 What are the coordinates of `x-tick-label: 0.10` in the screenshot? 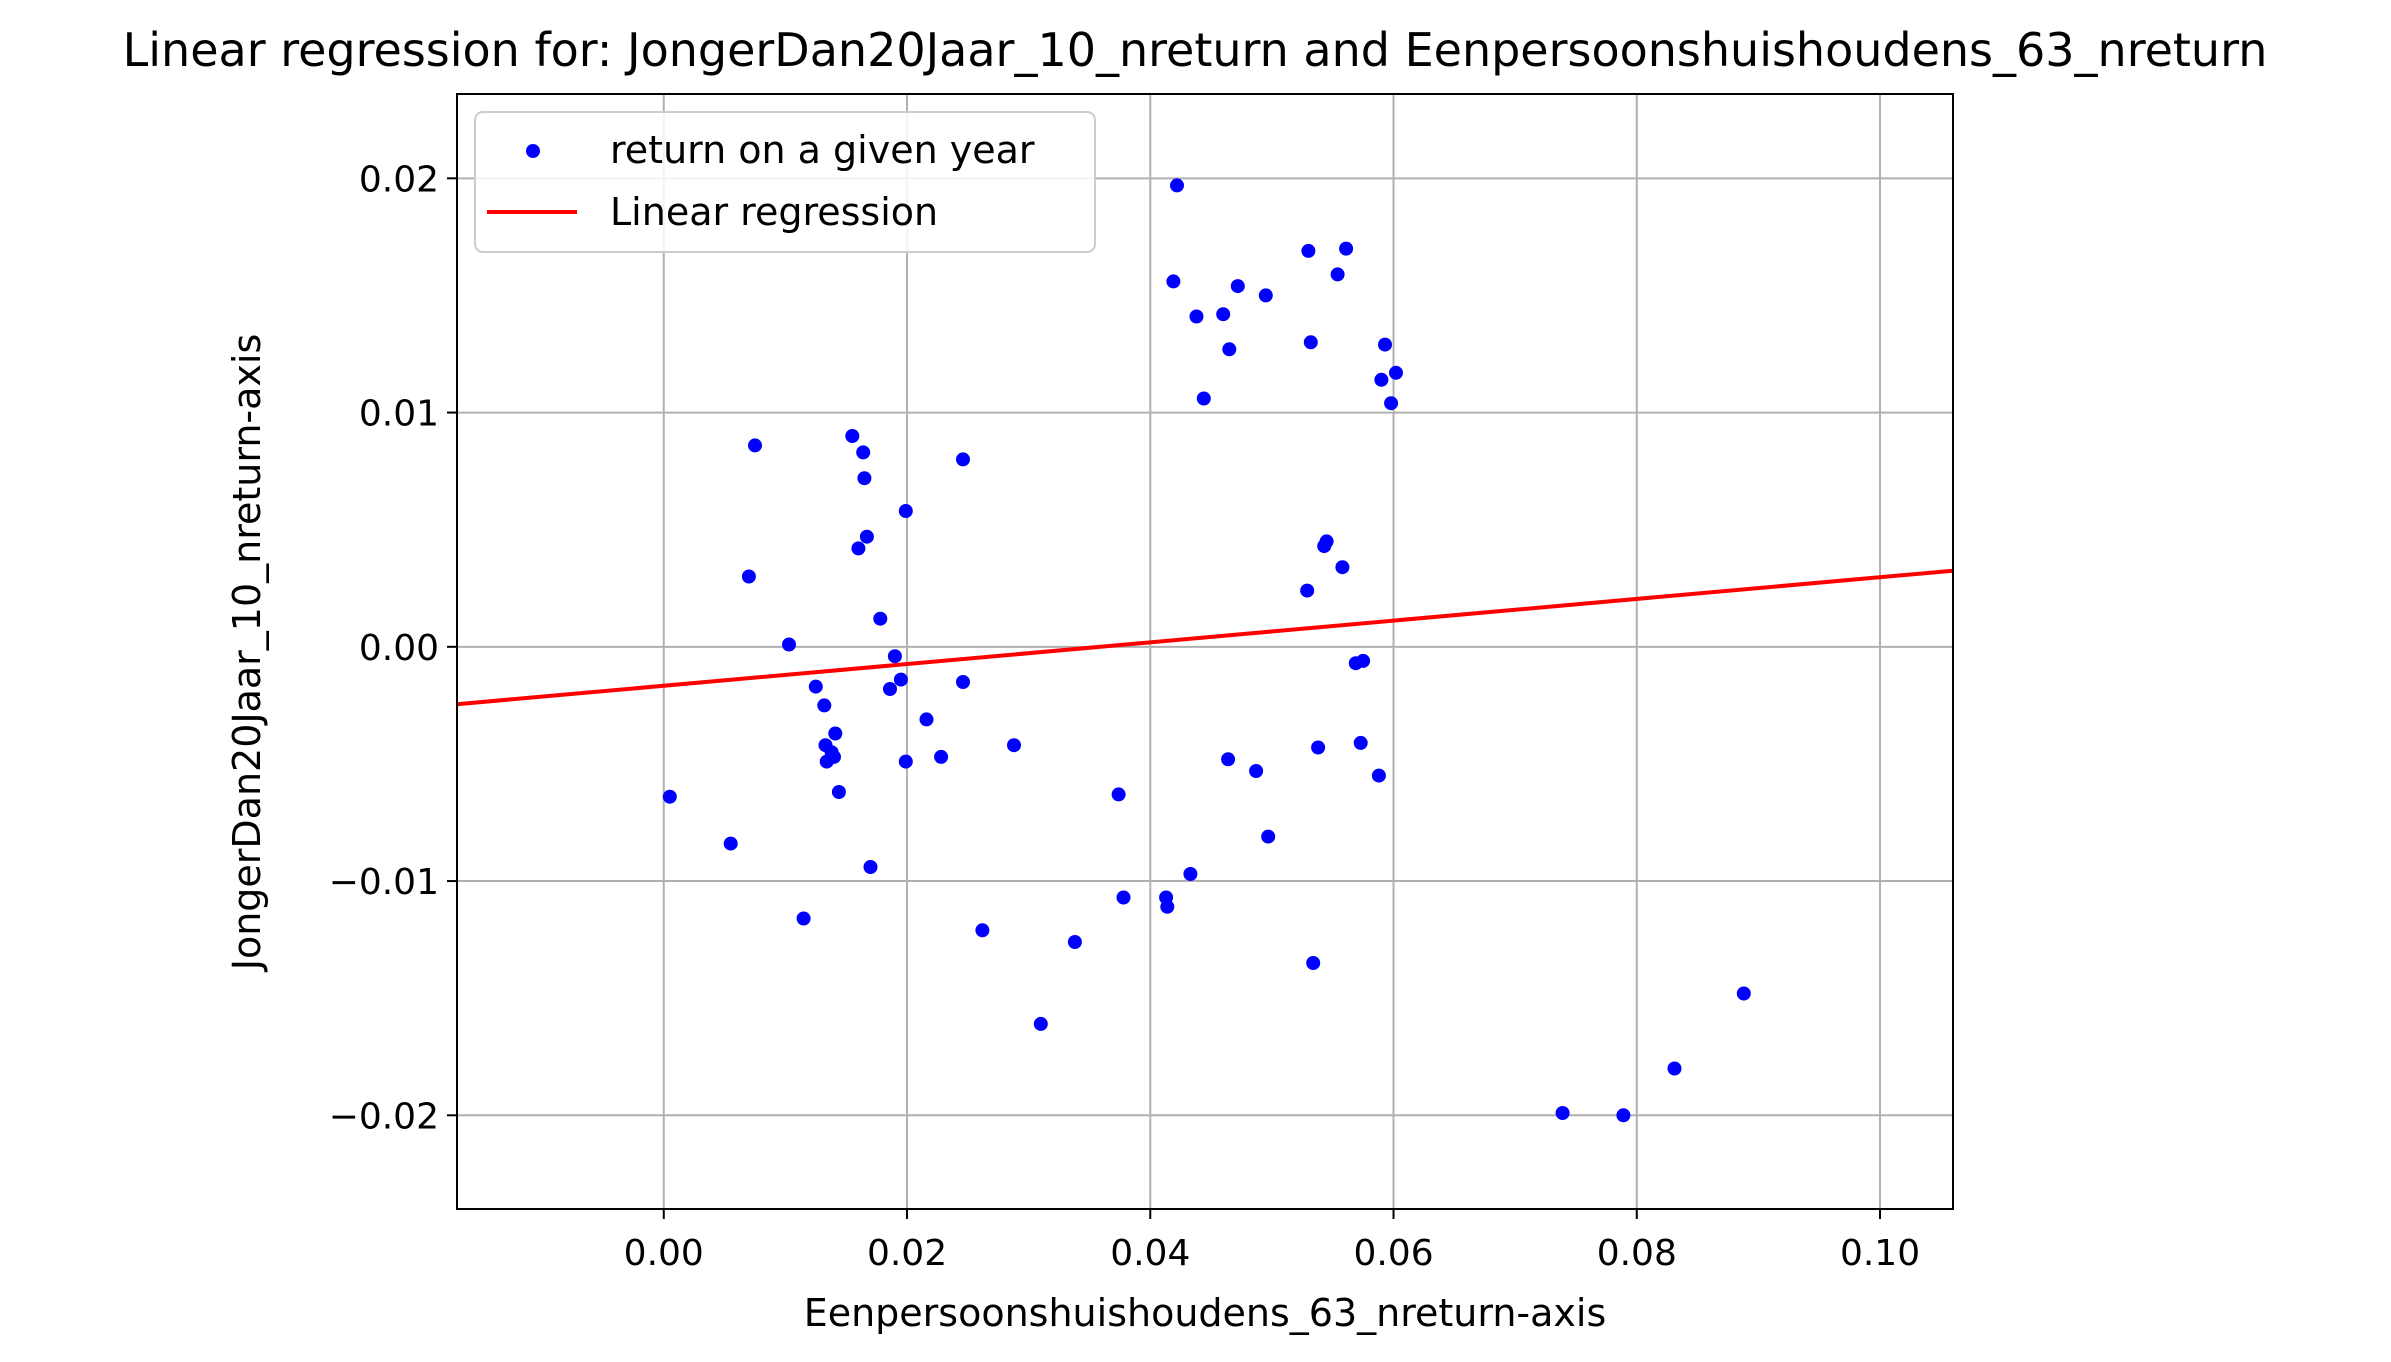 It's located at (1880, 1253).